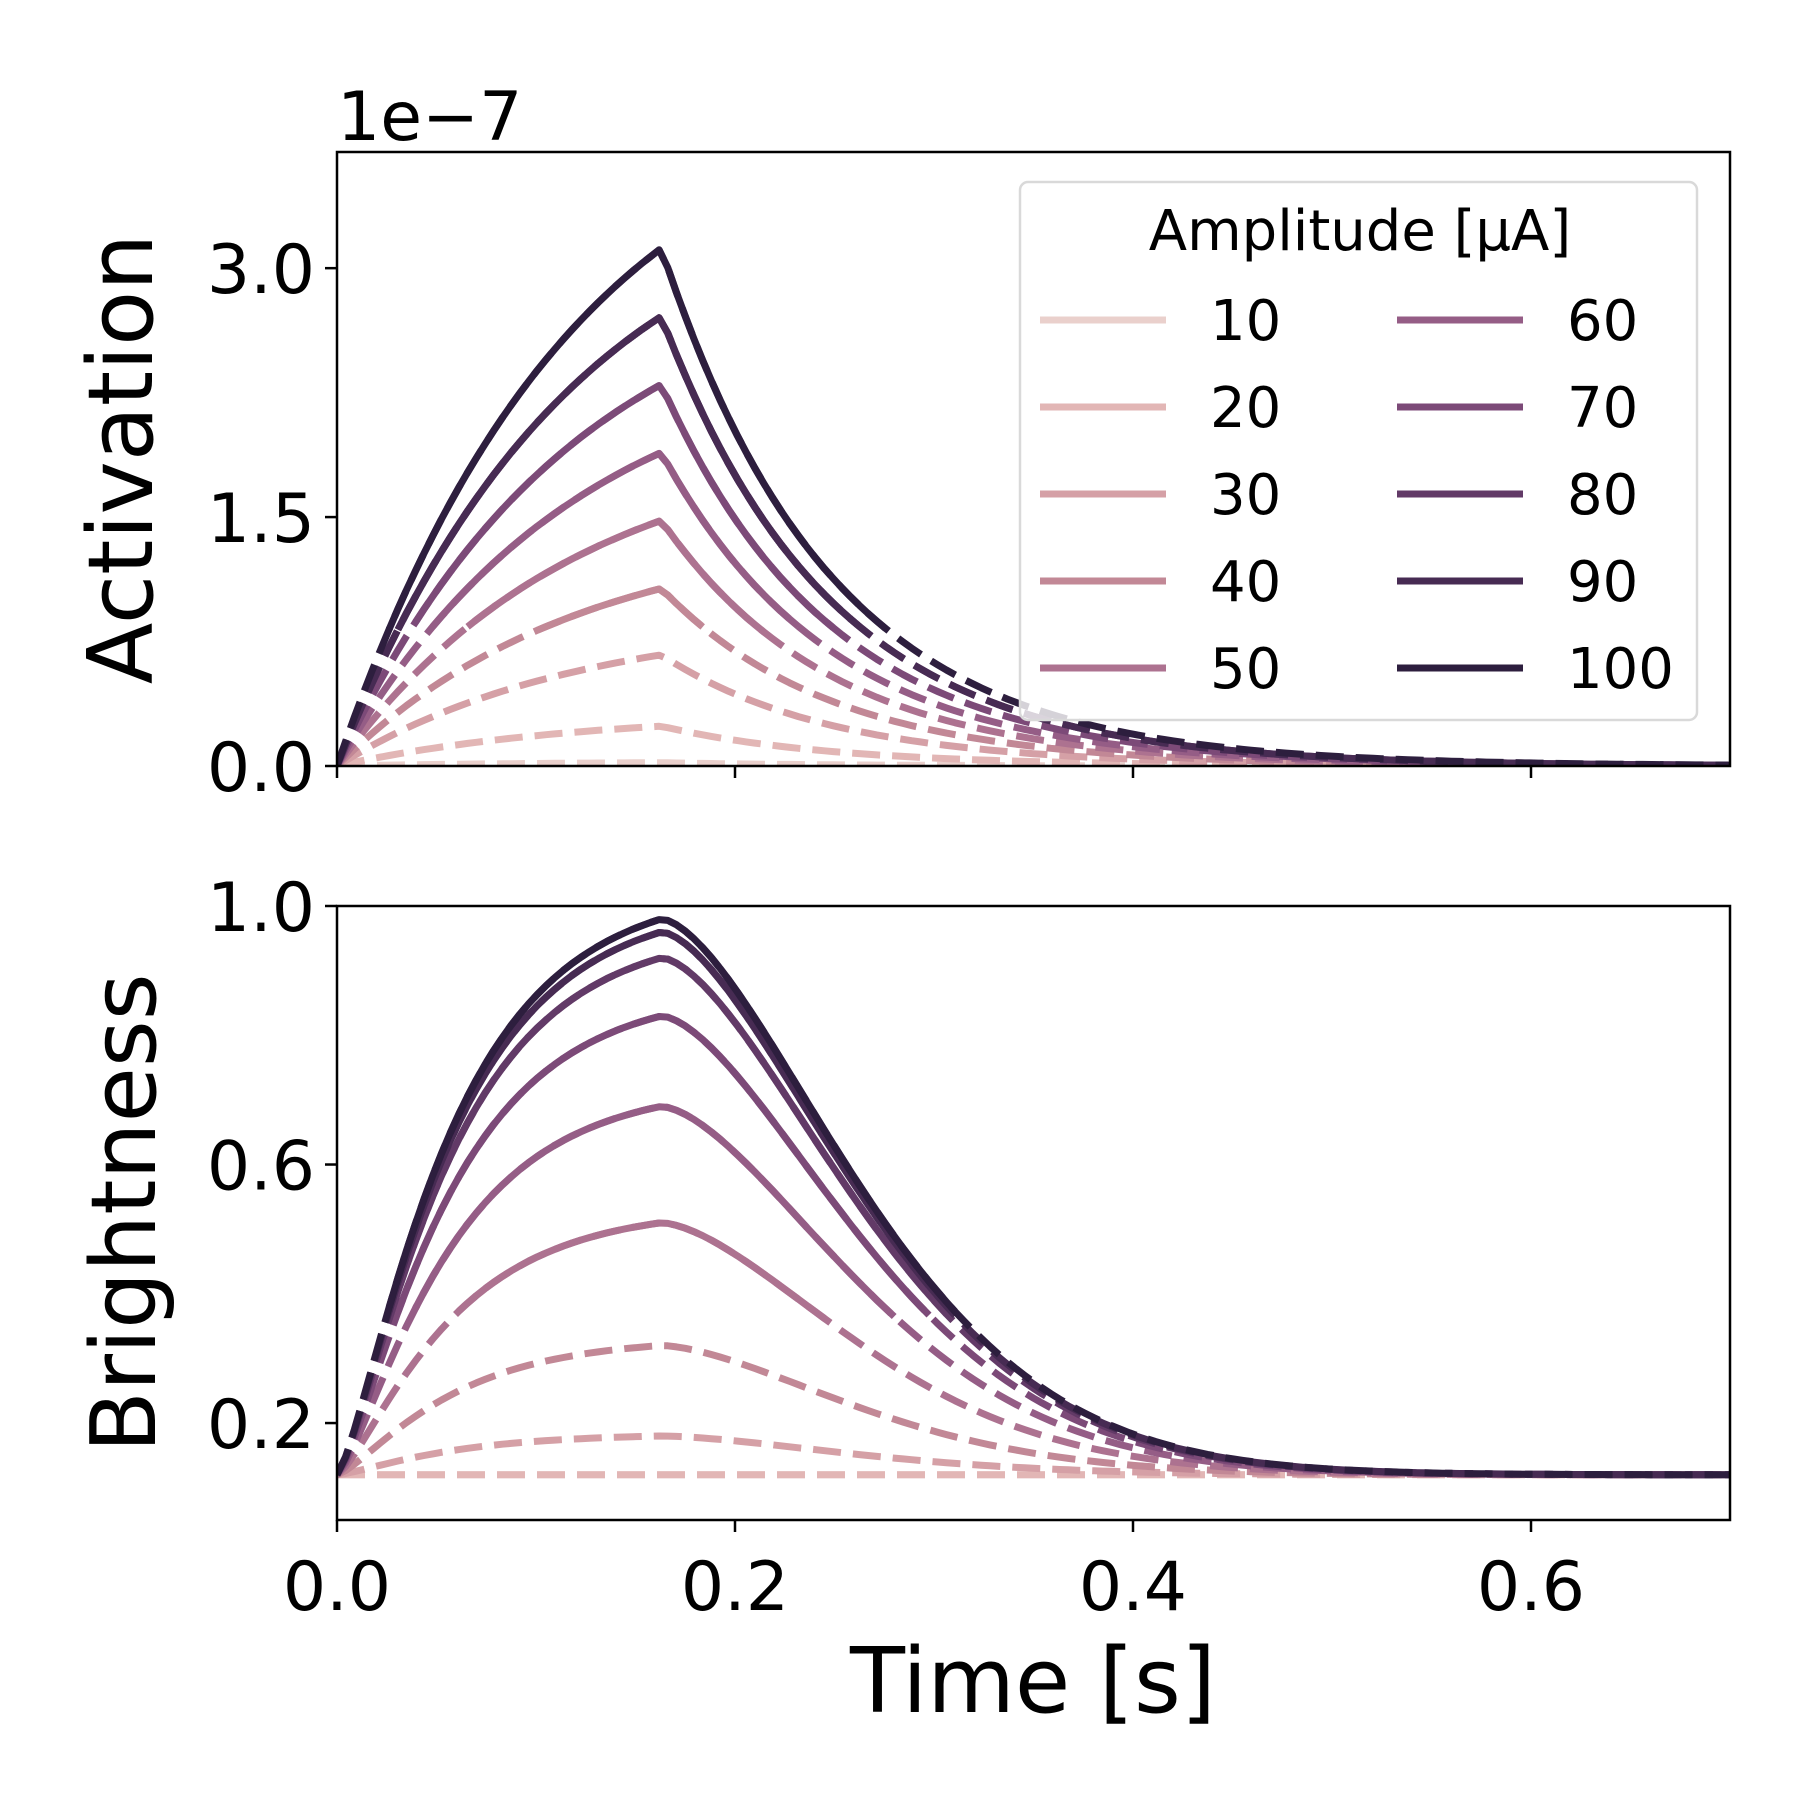 The width and height of the screenshot is (1800, 1800). What do you see at coordinates (1602, 408) in the screenshot?
I see `legend-label-70: 70` at bounding box center [1602, 408].